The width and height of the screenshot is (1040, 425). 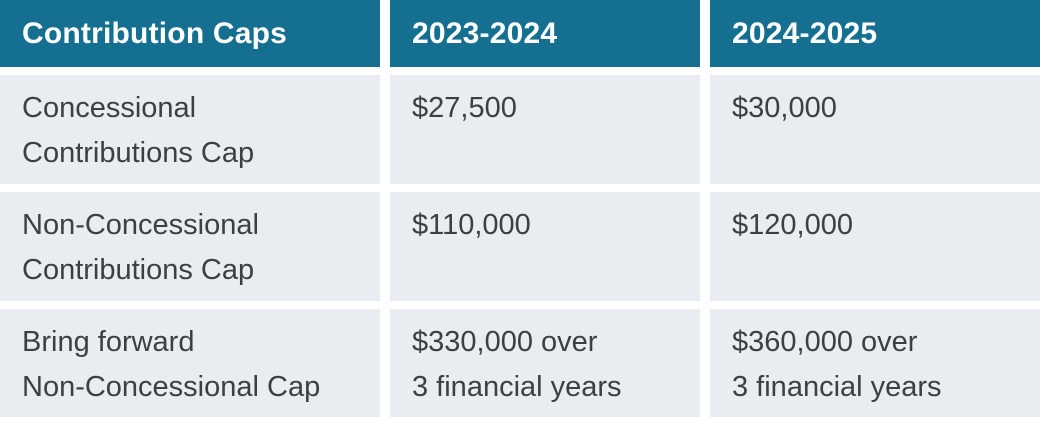 What do you see at coordinates (875, 246) in the screenshot?
I see `non-concessional-cap-2024-2025-value: $120,000` at bounding box center [875, 246].